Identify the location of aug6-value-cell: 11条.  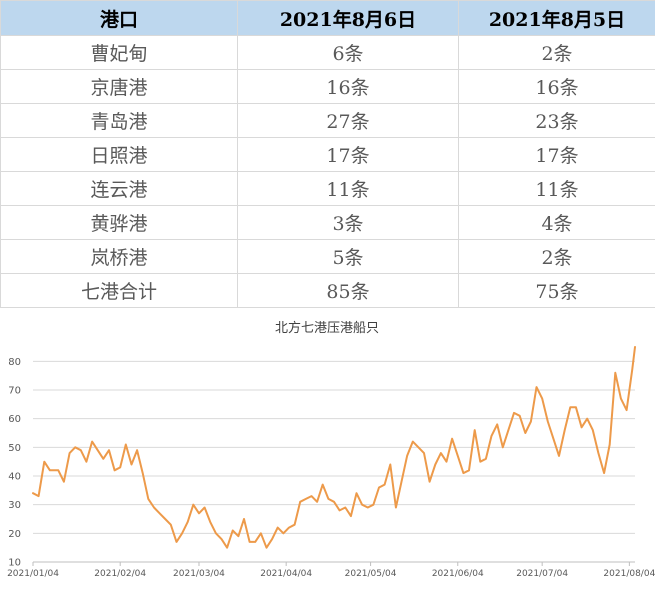
(348, 189).